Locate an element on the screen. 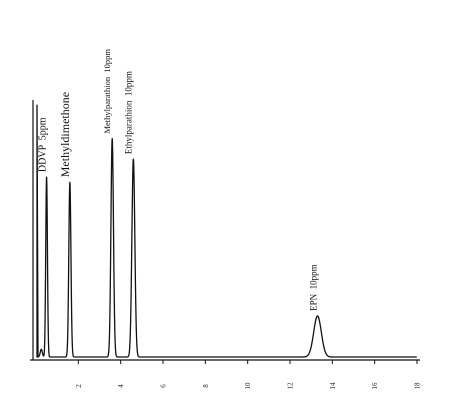 This screenshot has width=460, height=400. x-tick-label: 16 is located at coordinates (375, 386).